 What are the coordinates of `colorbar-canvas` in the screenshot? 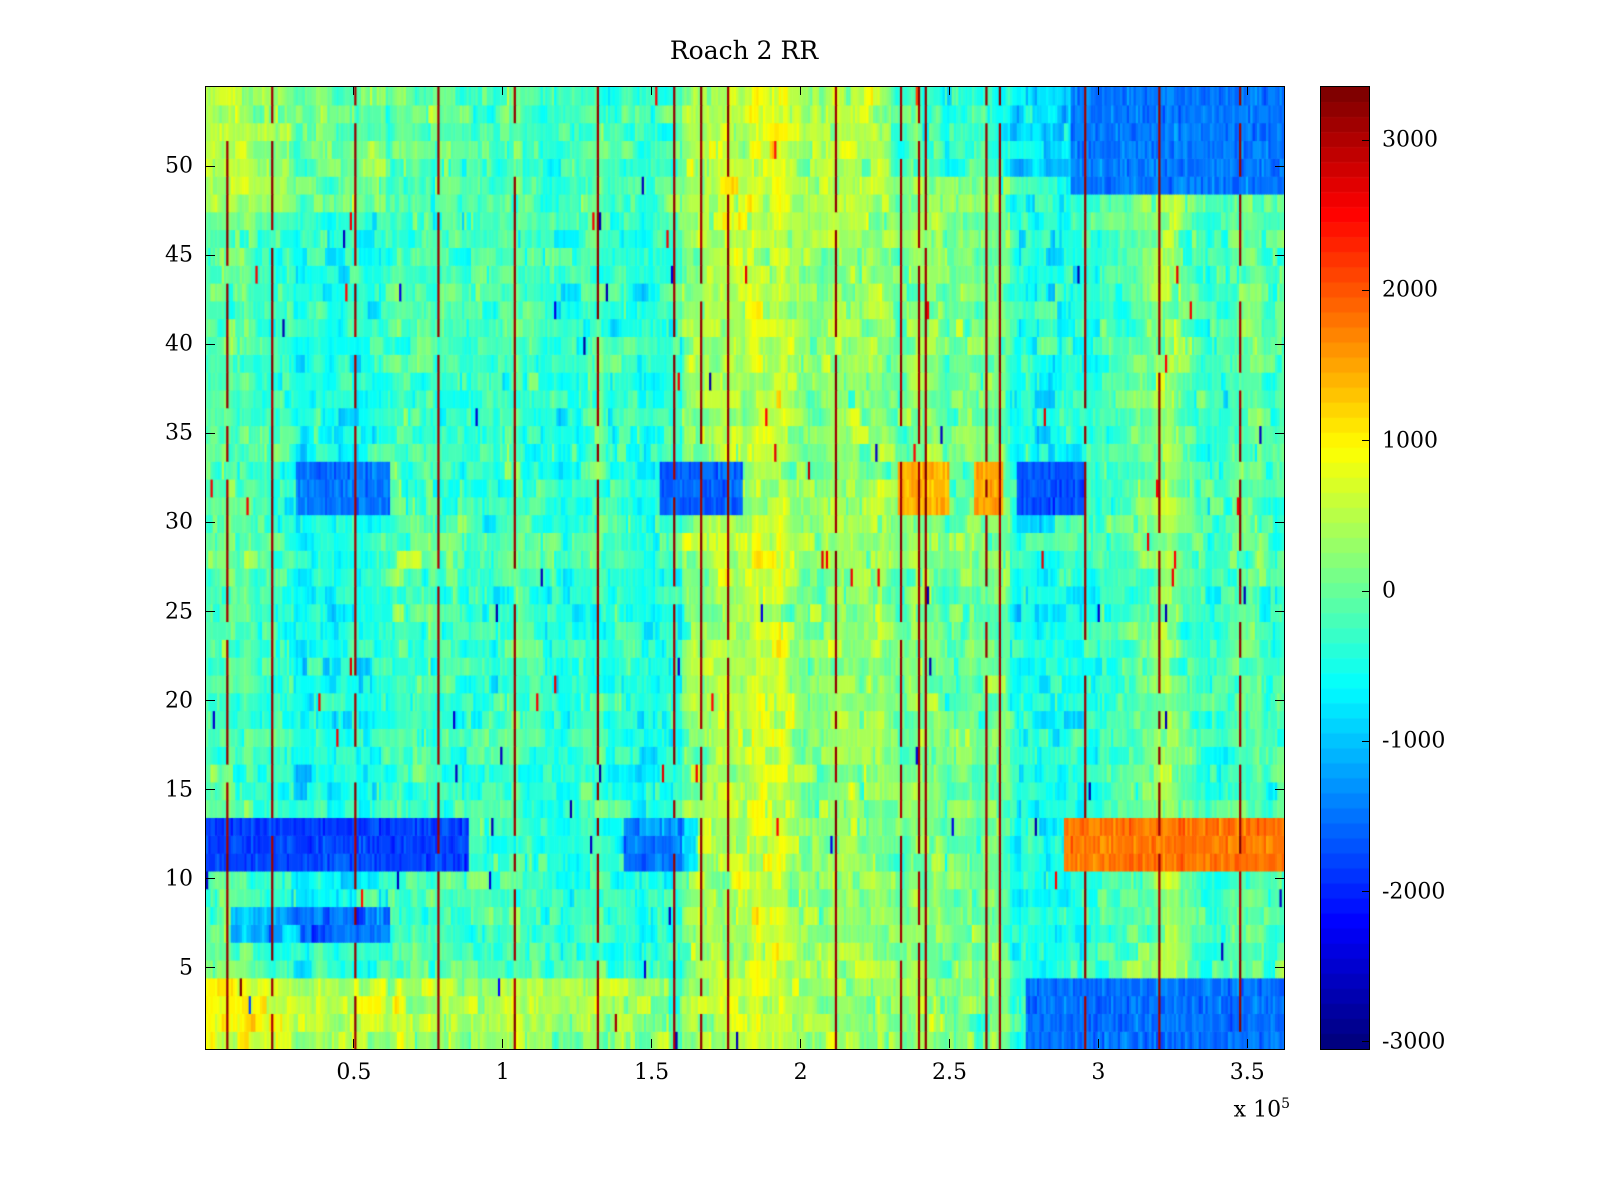 It's located at (1345, 568).